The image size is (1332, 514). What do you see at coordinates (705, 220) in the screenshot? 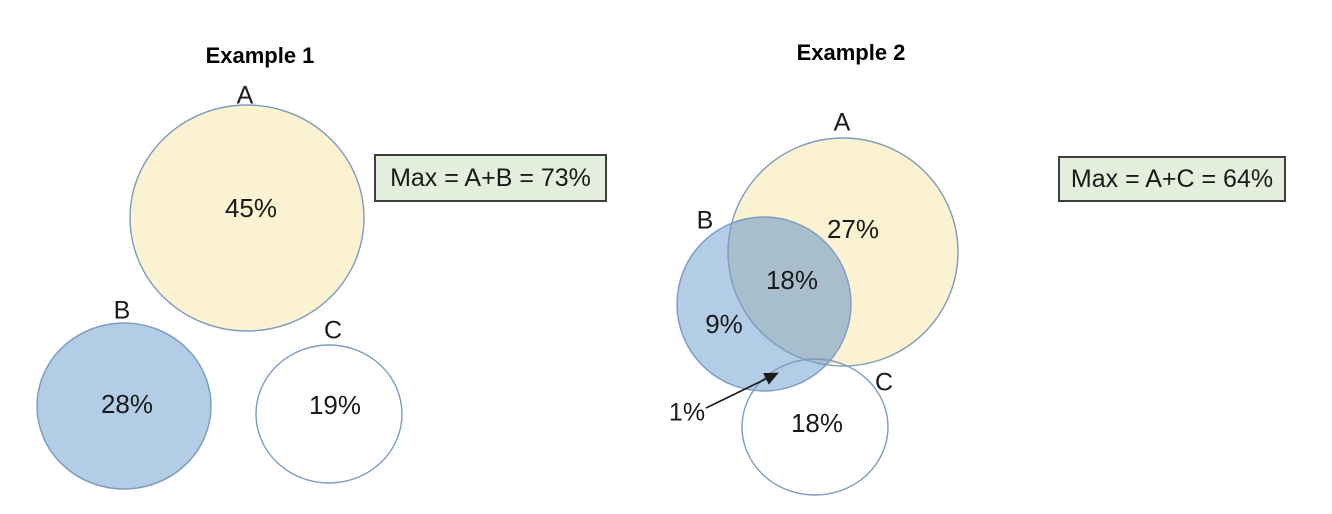
I see `ex2-label-b: B` at bounding box center [705, 220].